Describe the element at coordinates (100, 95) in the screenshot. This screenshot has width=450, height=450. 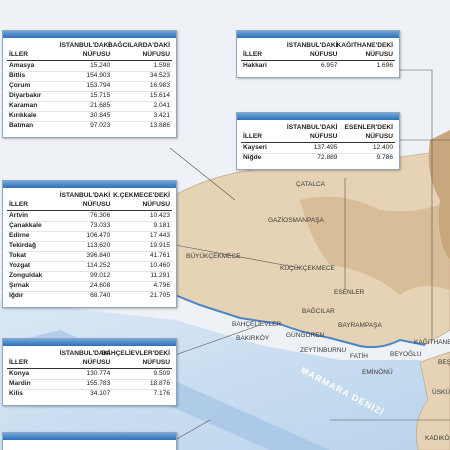
I see `population: 15.715` at that location.